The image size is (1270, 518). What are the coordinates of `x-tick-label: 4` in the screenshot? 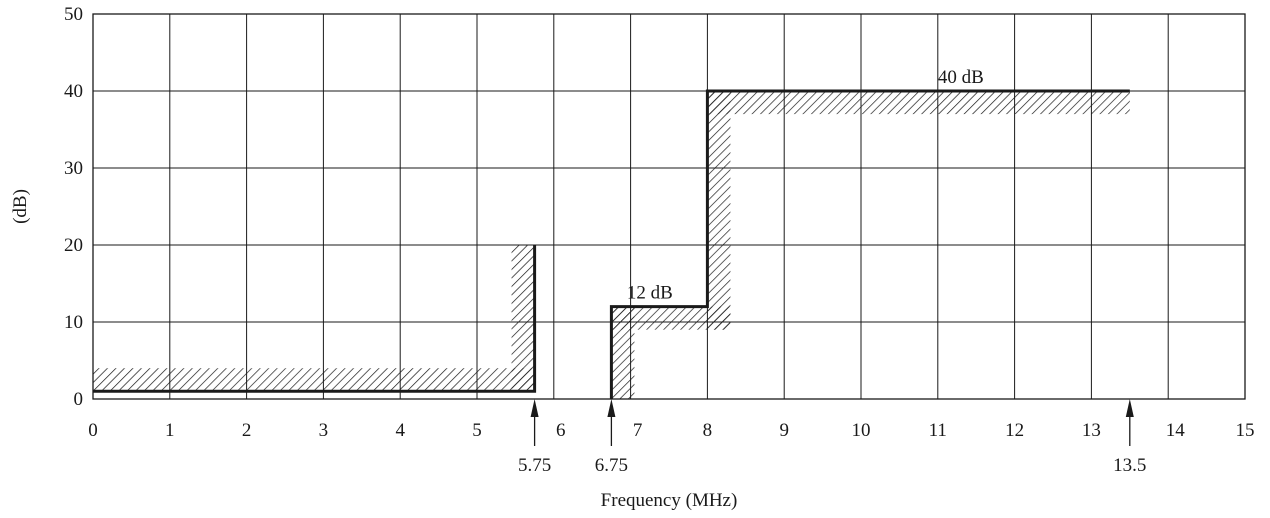 It's located at (400, 430).